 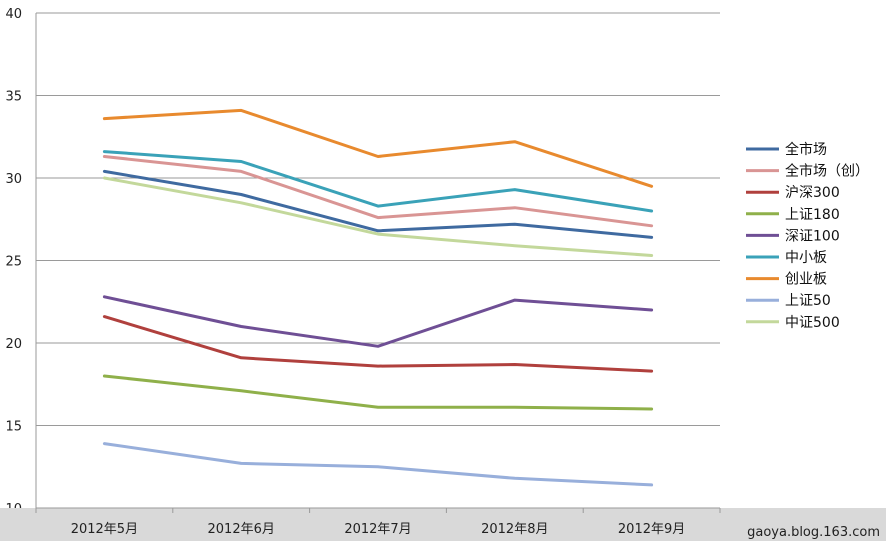 What do you see at coordinates (812, 236) in the screenshot?
I see `legend-label: 深证100` at bounding box center [812, 236].